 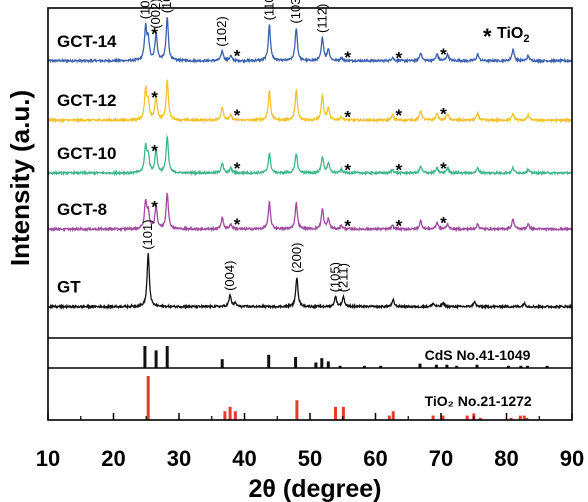 What do you see at coordinates (145, 9) in the screenshot?
I see `peak-label: (100)` at bounding box center [145, 9].